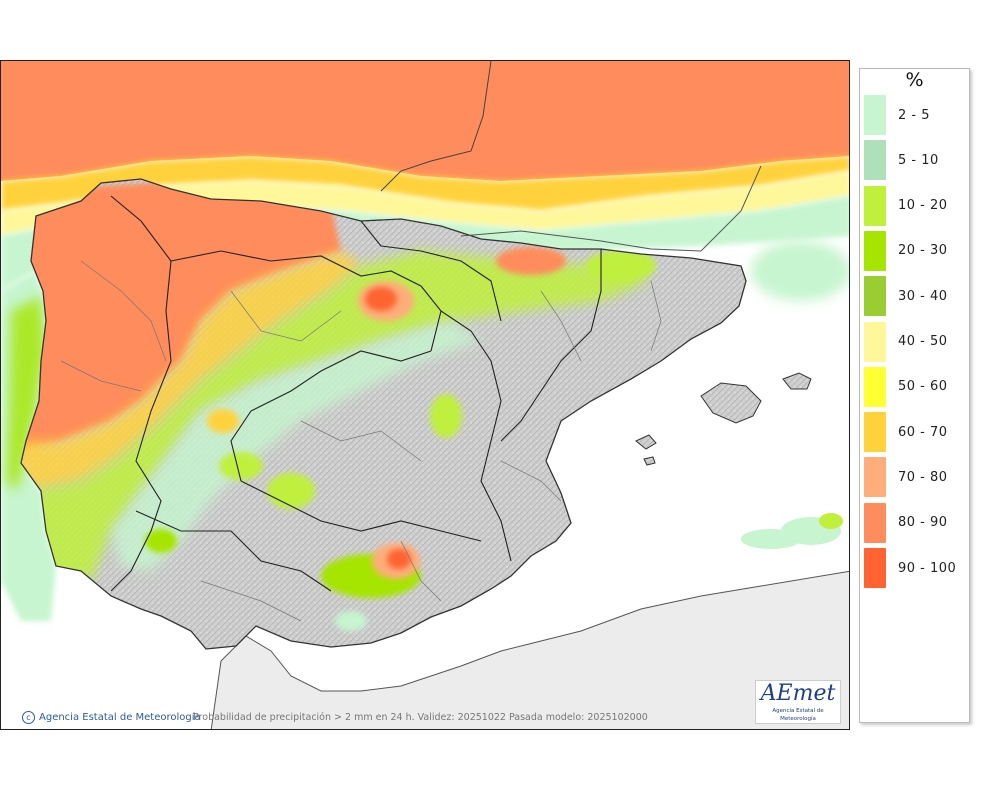 This screenshot has width=1000, height=790. Describe the element at coordinates (923, 251) in the screenshot. I see `legend-label: 20 - 30` at that location.